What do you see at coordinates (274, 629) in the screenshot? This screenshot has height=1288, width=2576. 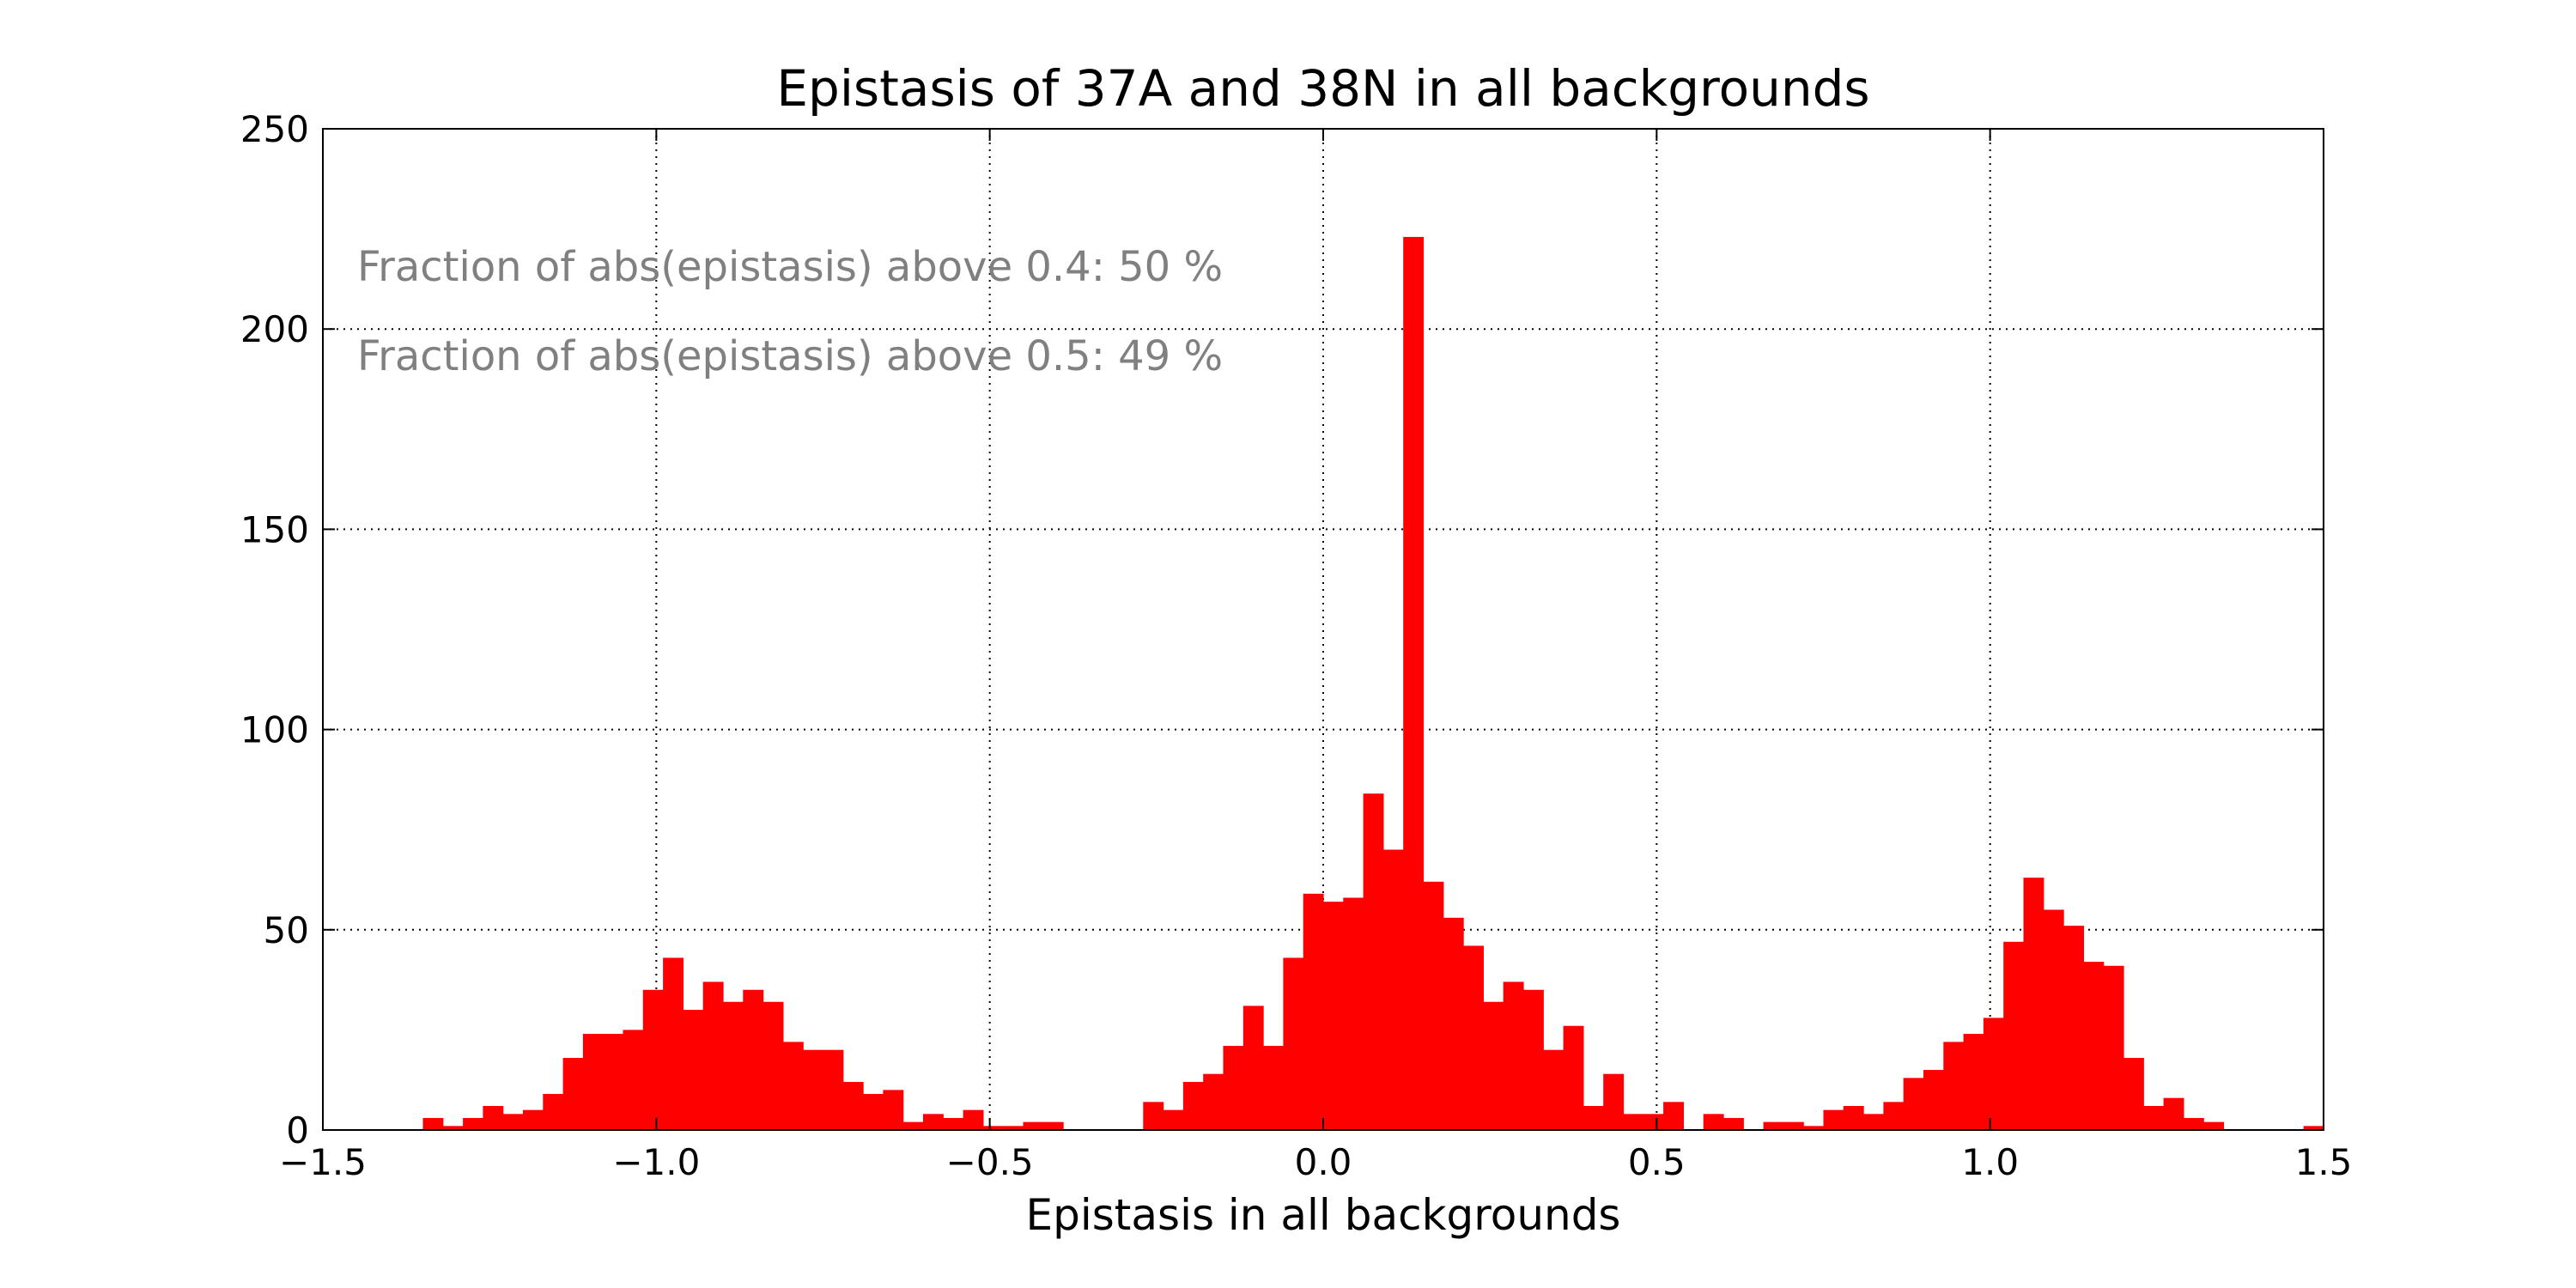 I see `y-tick-labels: 0 50 100 150 200 250` at bounding box center [274, 629].